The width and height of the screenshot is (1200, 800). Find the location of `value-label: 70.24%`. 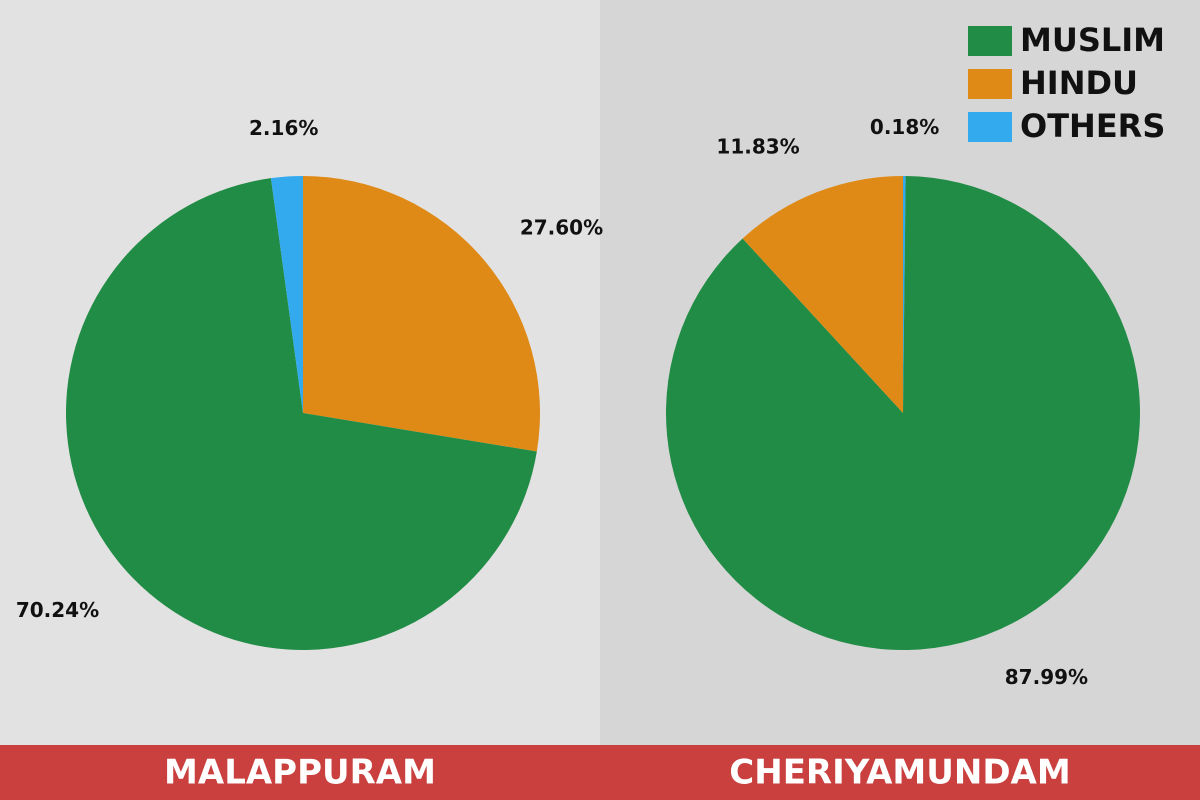

value-label: 70.24% is located at coordinates (57, 610).